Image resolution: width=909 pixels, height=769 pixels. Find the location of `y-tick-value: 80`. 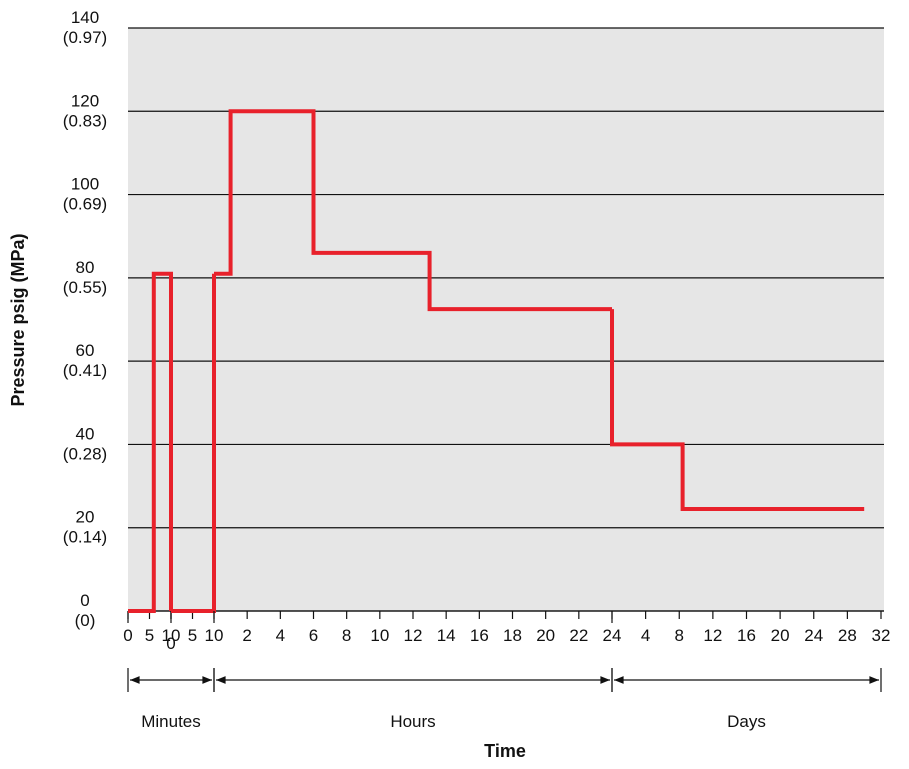

y-tick-value: 80 is located at coordinates (85, 267).